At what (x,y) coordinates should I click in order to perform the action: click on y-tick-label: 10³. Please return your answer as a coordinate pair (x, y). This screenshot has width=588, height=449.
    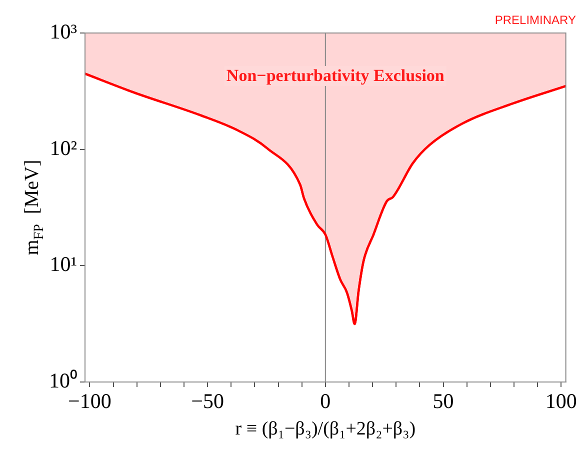
    Looking at the image, I should click on (63, 32).